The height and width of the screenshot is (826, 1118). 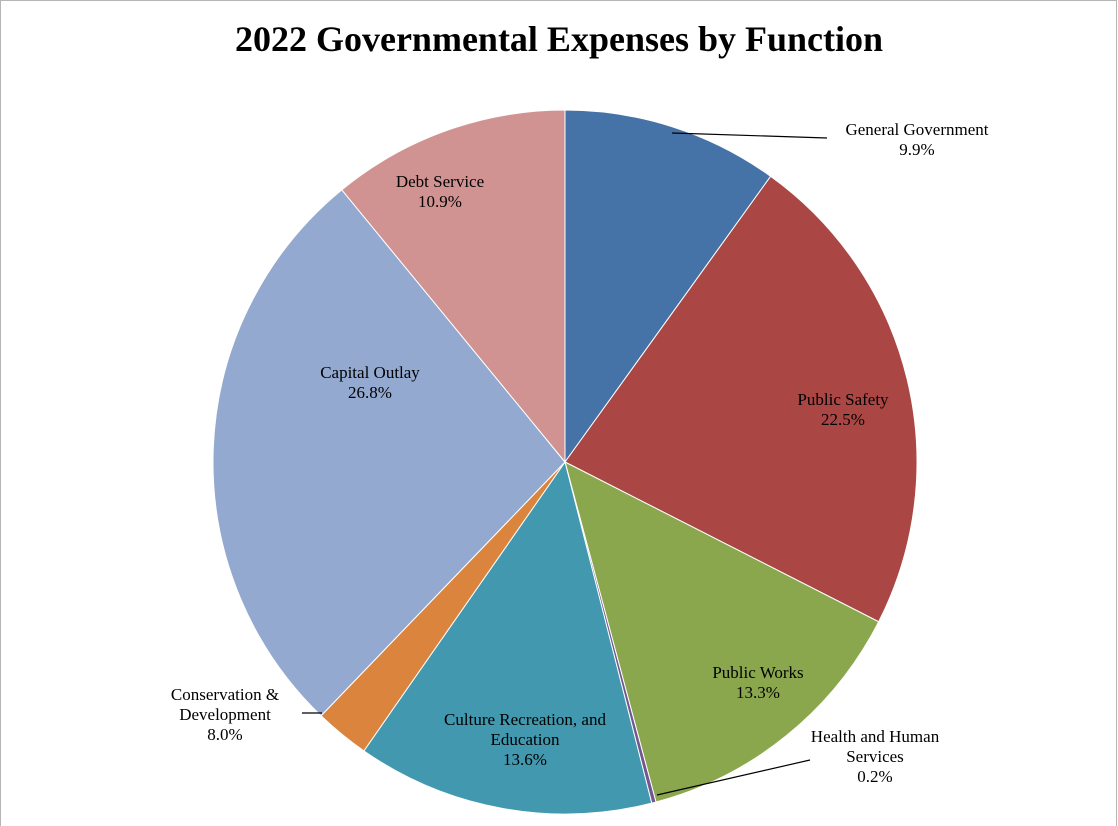 What do you see at coordinates (722, 632) in the screenshot?
I see `slice-public-works` at bounding box center [722, 632].